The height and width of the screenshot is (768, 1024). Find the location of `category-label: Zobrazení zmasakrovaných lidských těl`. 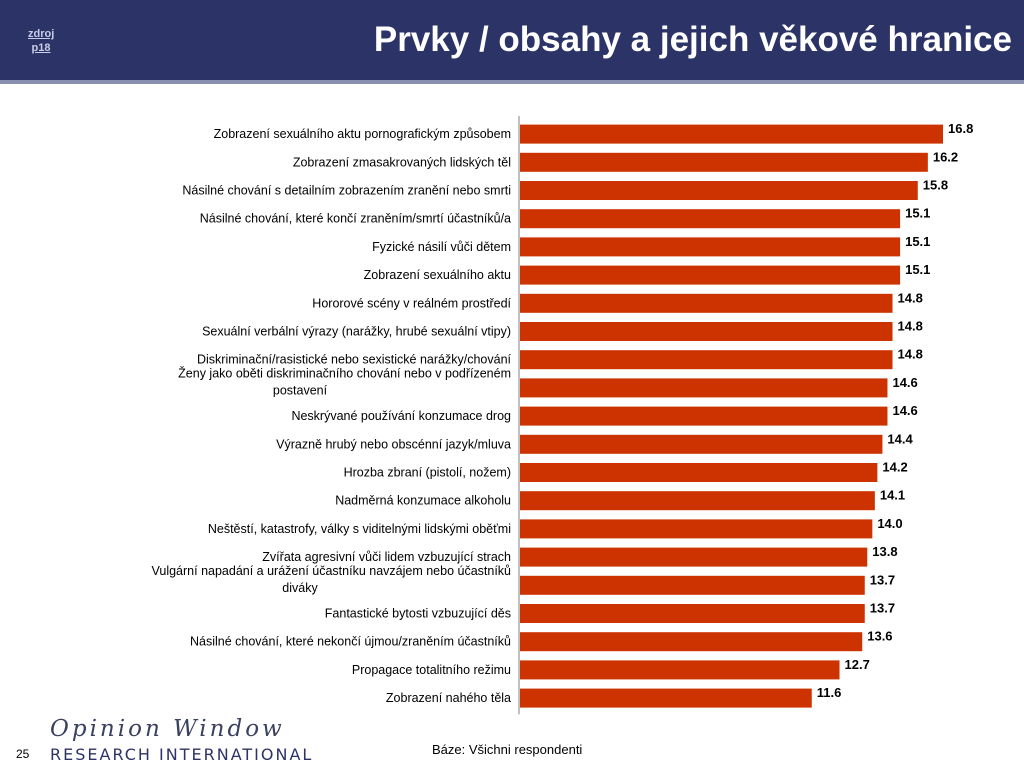

category-label: Zobrazení zmasakrovaných lidských těl is located at coordinates (402, 162).